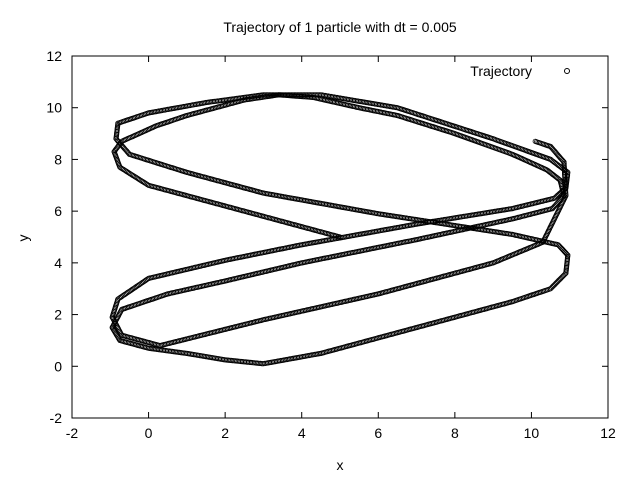 Image resolution: width=640 pixels, height=480 pixels. I want to click on x-tick-label: 10, so click(532, 433).